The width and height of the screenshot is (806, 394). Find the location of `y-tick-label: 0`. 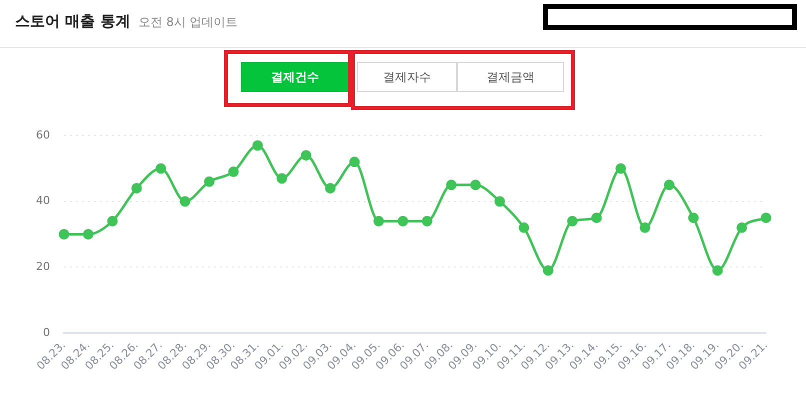

y-tick-label: 0 is located at coordinates (46, 332).